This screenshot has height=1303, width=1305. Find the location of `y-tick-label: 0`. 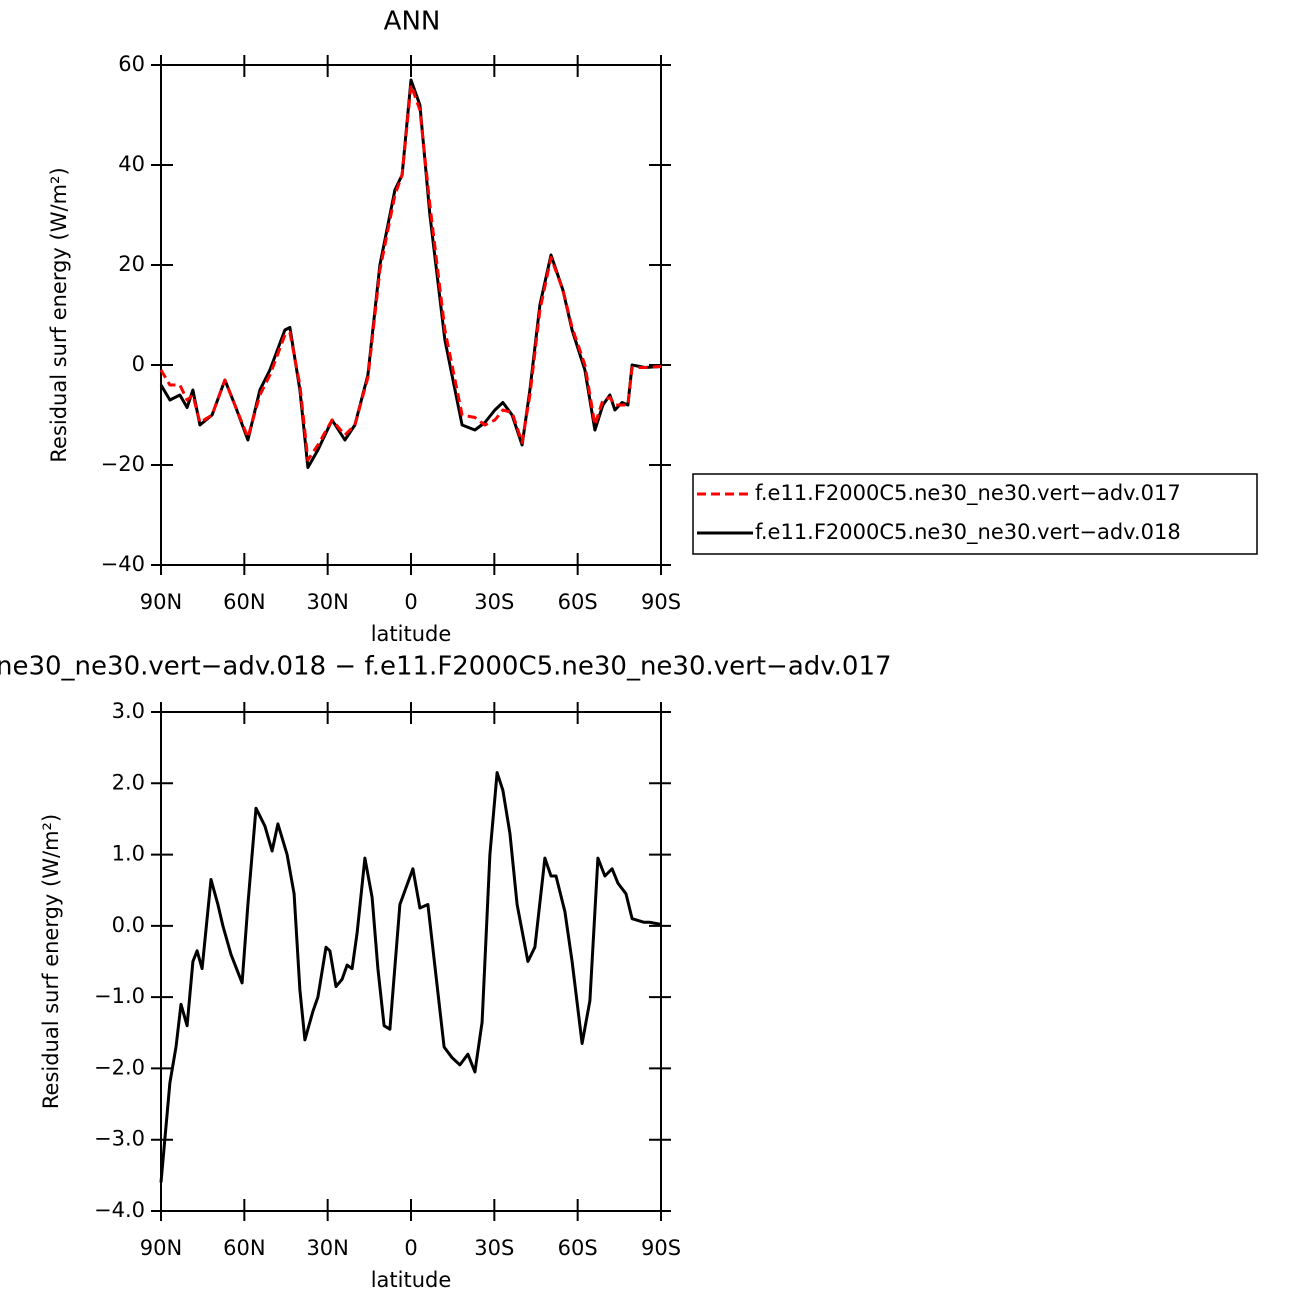

y-tick-label: 0 is located at coordinates (138, 364).